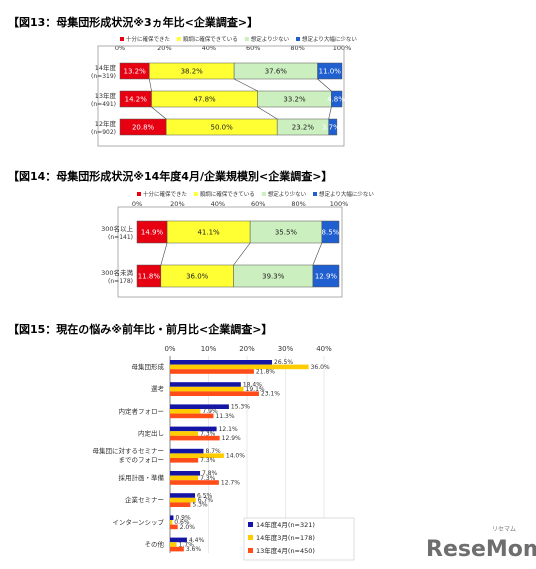  Describe the element at coordinates (155, 544) in the screenshot. I see `category-label: その他` at that location.